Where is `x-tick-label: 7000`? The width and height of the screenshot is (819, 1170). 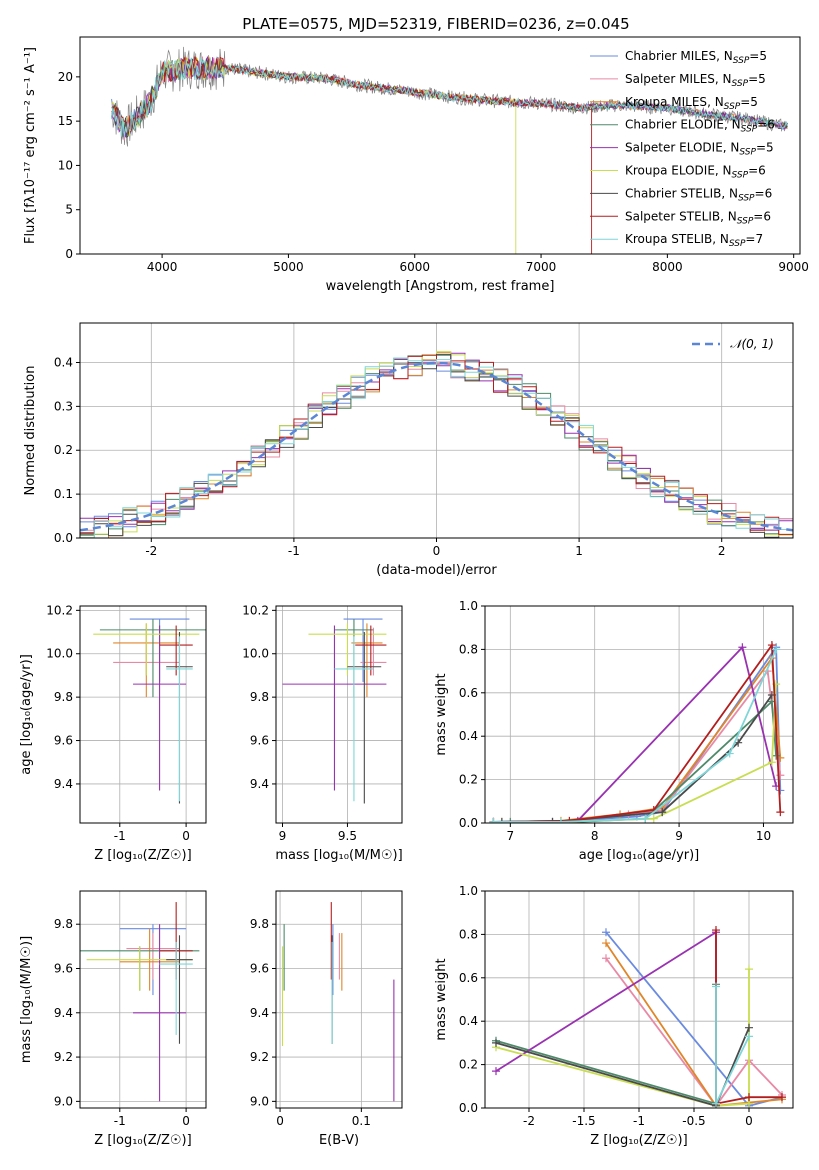
x-tick-label: 7000 is located at coordinates (541, 267).